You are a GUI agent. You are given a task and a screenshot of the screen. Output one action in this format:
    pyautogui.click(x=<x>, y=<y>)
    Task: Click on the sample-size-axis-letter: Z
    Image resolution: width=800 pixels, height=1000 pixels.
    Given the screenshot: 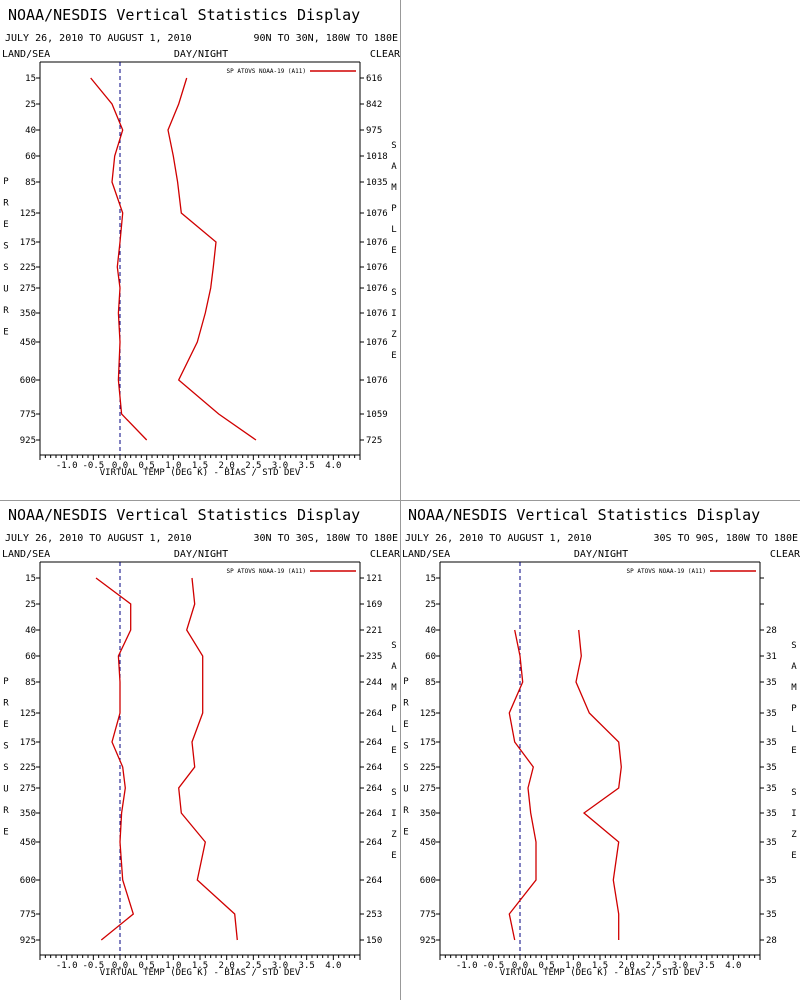 What is the action you would take?
    pyautogui.click(x=794, y=835)
    